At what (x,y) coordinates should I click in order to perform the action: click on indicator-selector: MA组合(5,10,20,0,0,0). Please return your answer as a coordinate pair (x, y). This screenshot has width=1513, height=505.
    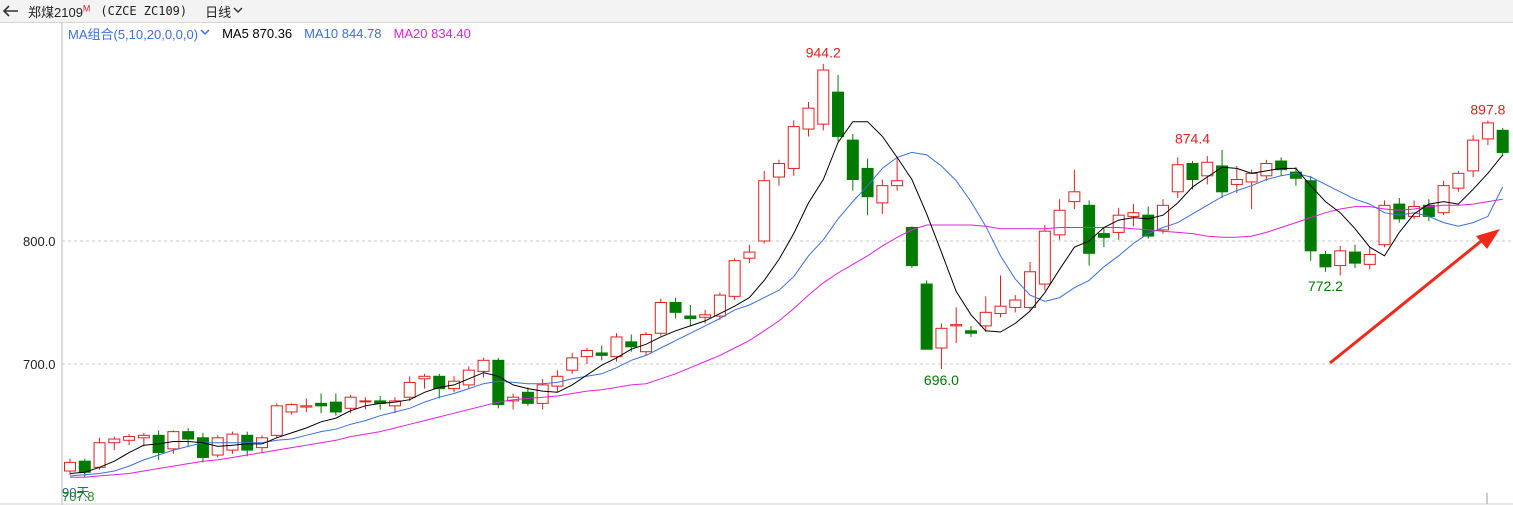
    Looking at the image, I should click on (139, 33).